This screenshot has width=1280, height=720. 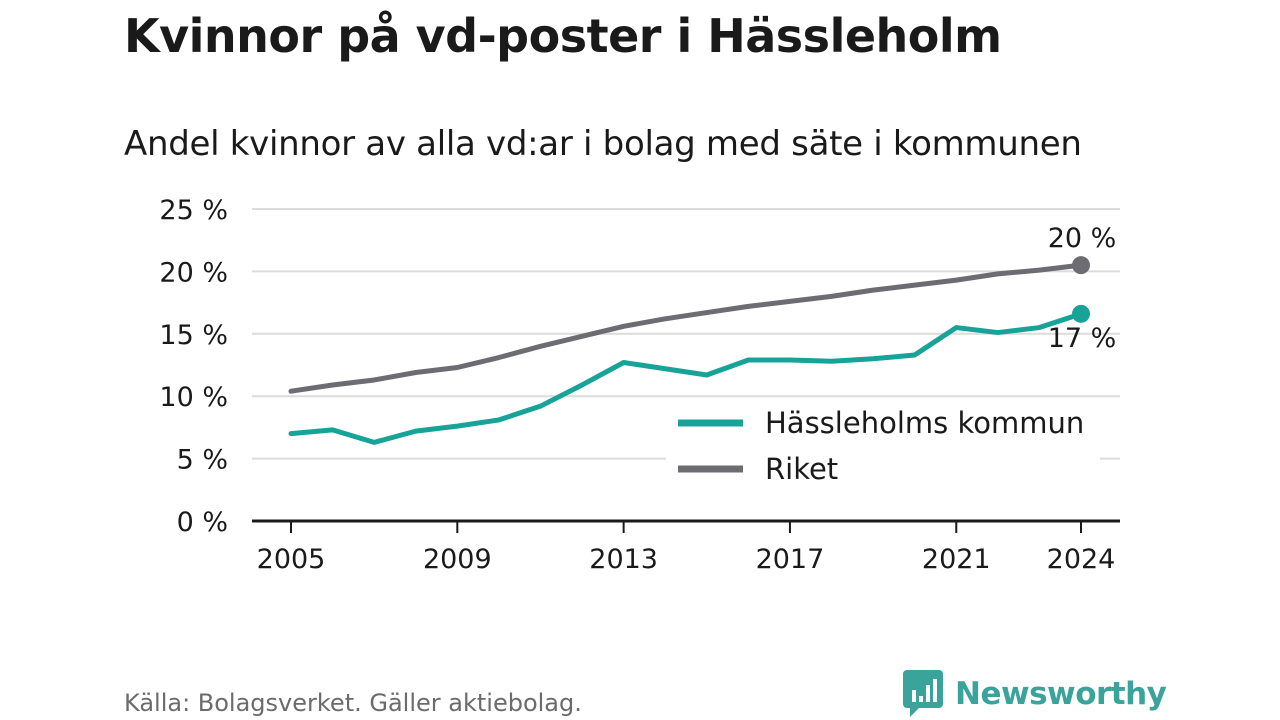 I want to click on x-tick-label: 2024, so click(x=1081, y=559).